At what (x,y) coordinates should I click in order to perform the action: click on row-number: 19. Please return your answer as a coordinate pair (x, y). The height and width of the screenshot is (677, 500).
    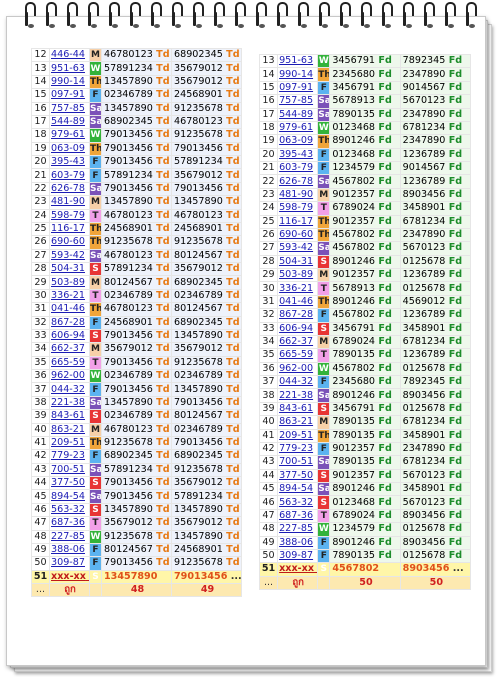
    Looking at the image, I should click on (40, 149).